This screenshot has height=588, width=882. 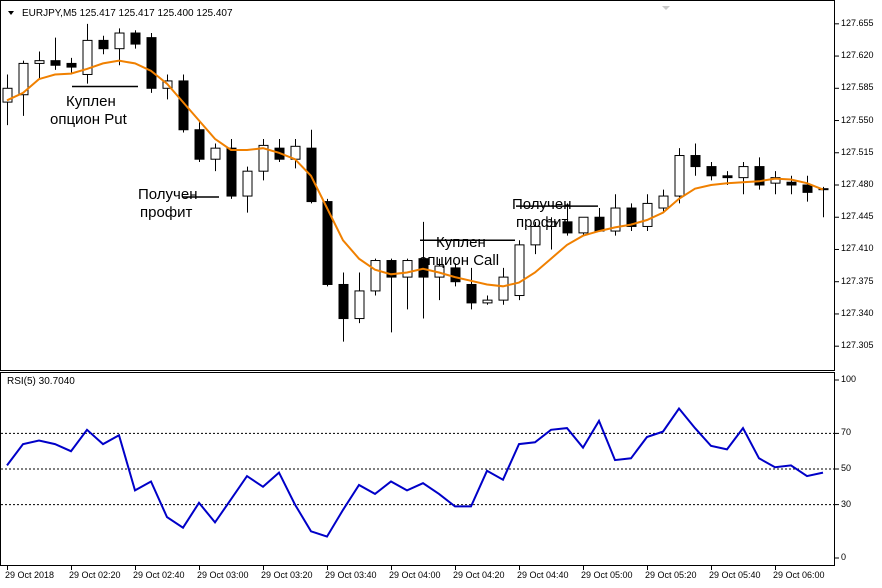 I want to click on price-tick-label: 127.340, so click(x=857, y=312).